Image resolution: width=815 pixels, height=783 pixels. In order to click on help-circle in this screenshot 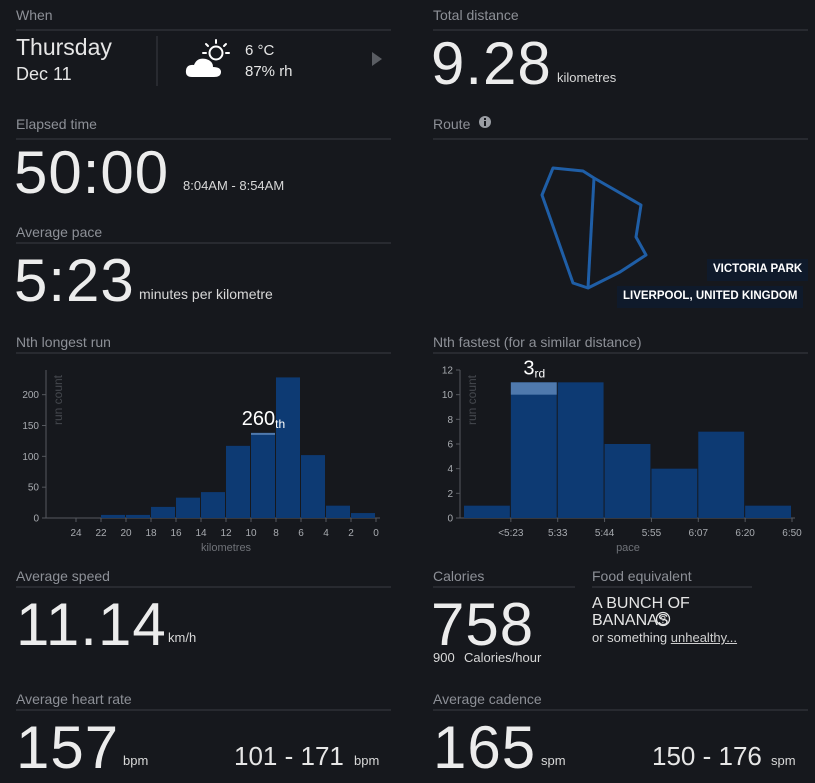, I will do `click(663, 619)`.